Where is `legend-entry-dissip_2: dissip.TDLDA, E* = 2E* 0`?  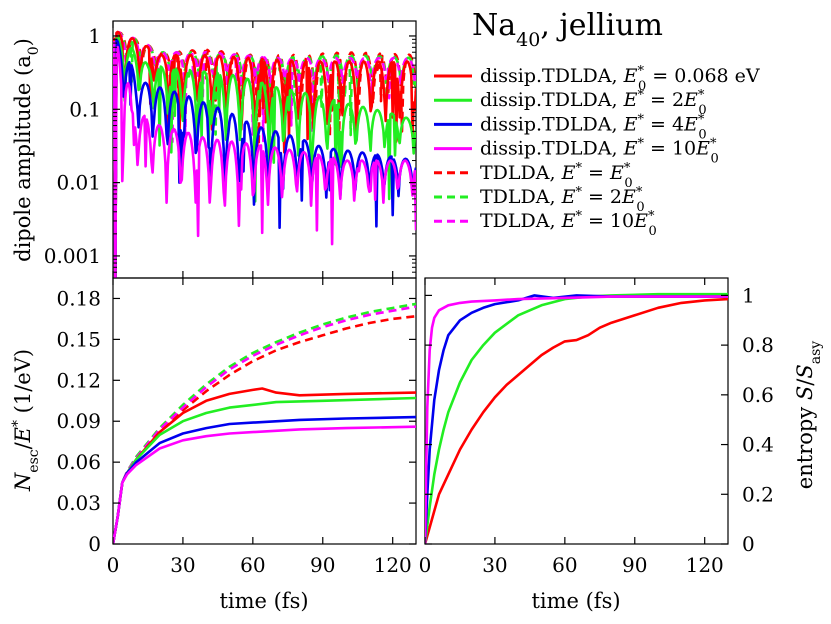
legend-entry-dissip_2: dissip.TDLDA, E* = 2E* 0 is located at coordinates (593, 103).